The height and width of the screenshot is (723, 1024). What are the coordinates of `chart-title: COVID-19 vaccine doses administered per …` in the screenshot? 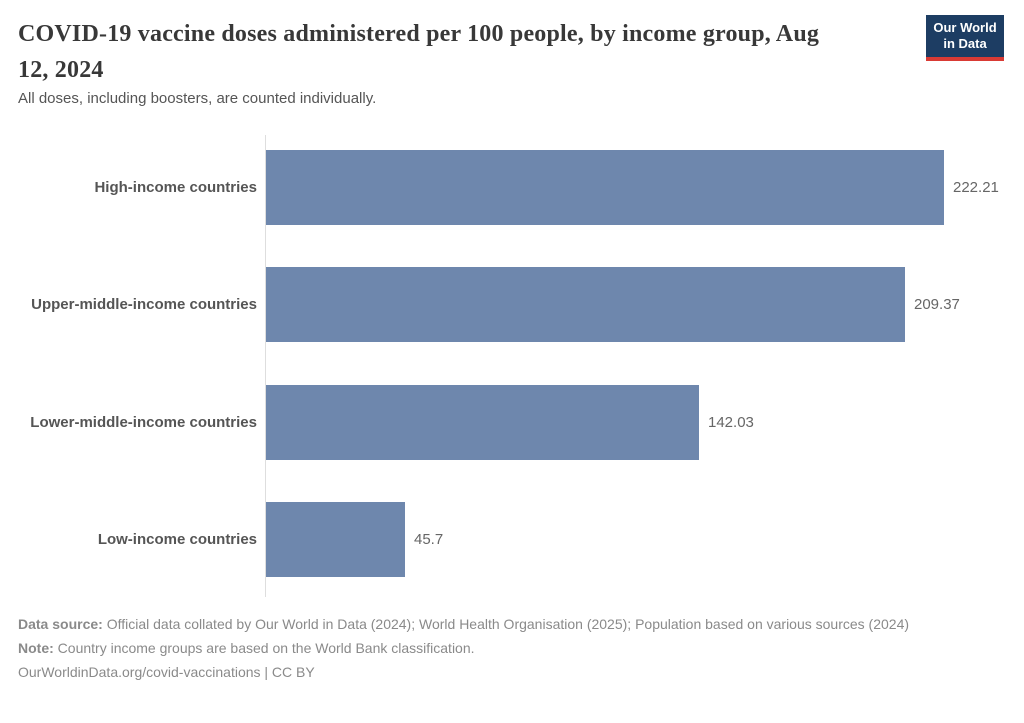 It's located at (419, 52).